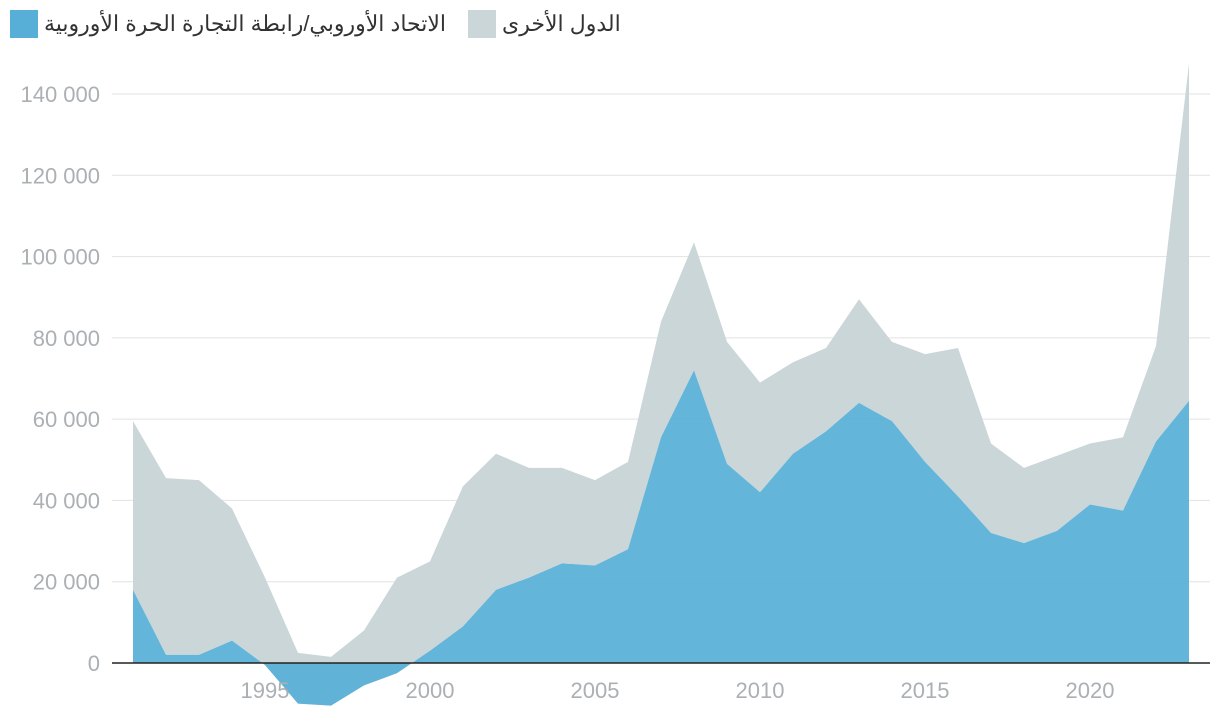 The image size is (1220, 718). Describe the element at coordinates (24, 24) in the screenshot. I see `legend-swatch-eu-efta` at that location.